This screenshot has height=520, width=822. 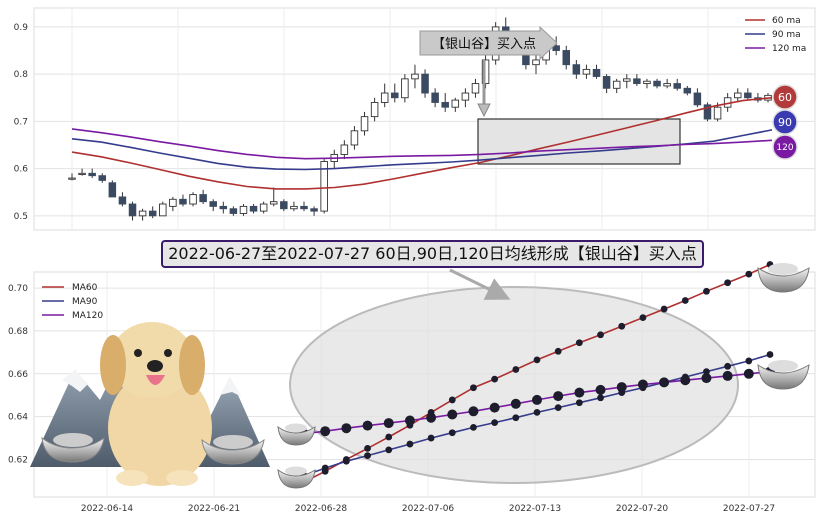 What do you see at coordinates (72, 302) in the screenshot?
I see `bottom-legend: MA60 MA90 MA120` at bounding box center [72, 302].